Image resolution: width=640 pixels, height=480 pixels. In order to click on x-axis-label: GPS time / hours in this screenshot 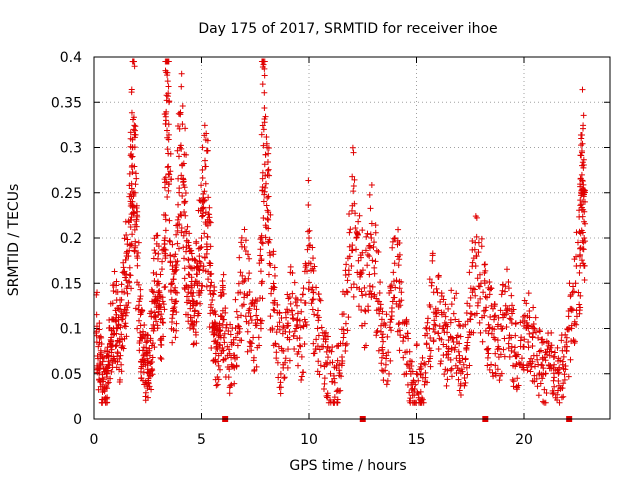, I will do `click(347, 466)`.